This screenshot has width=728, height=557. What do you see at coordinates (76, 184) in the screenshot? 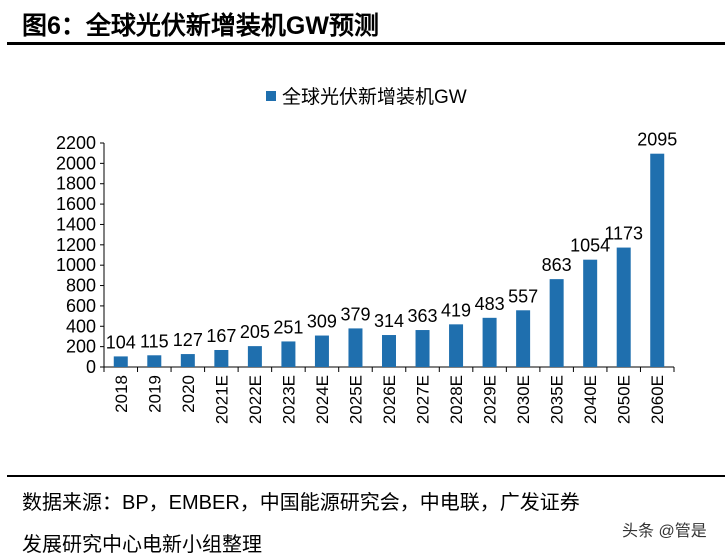
I see `y-tick-label: 1800` at bounding box center [76, 184].